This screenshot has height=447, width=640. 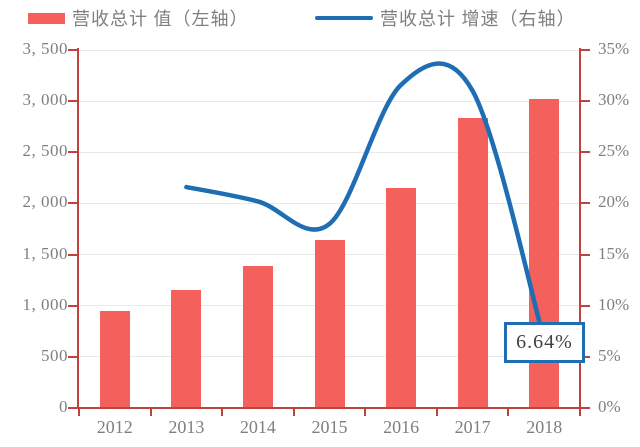 What do you see at coordinates (257, 427) in the screenshot?
I see `x-axis-label-2014: 2014` at bounding box center [257, 427].